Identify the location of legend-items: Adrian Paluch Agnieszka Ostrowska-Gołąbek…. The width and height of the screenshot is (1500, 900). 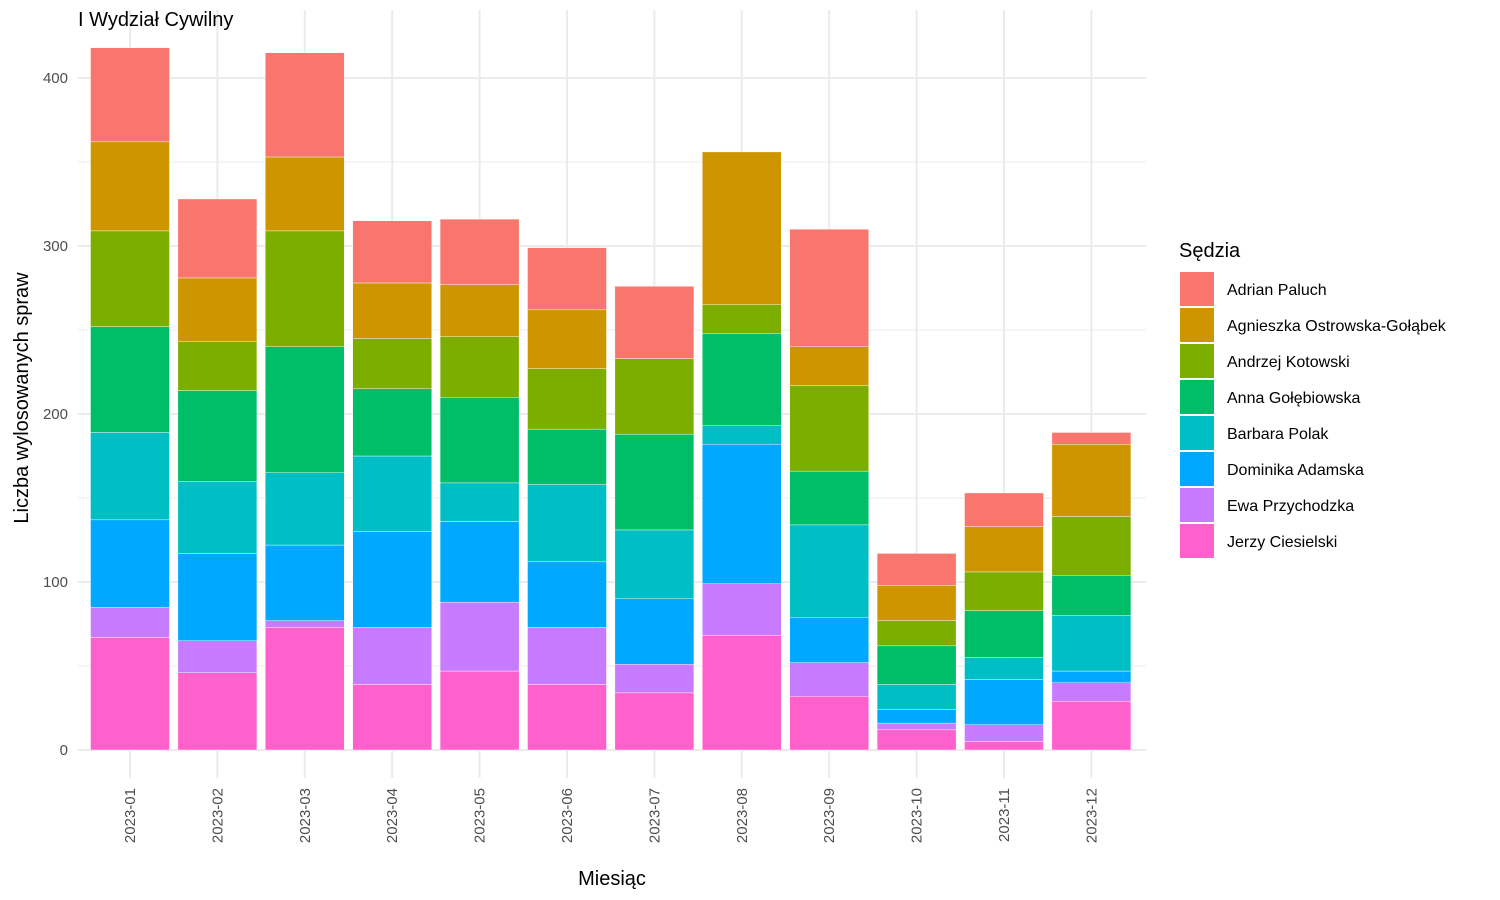
(1313, 415).